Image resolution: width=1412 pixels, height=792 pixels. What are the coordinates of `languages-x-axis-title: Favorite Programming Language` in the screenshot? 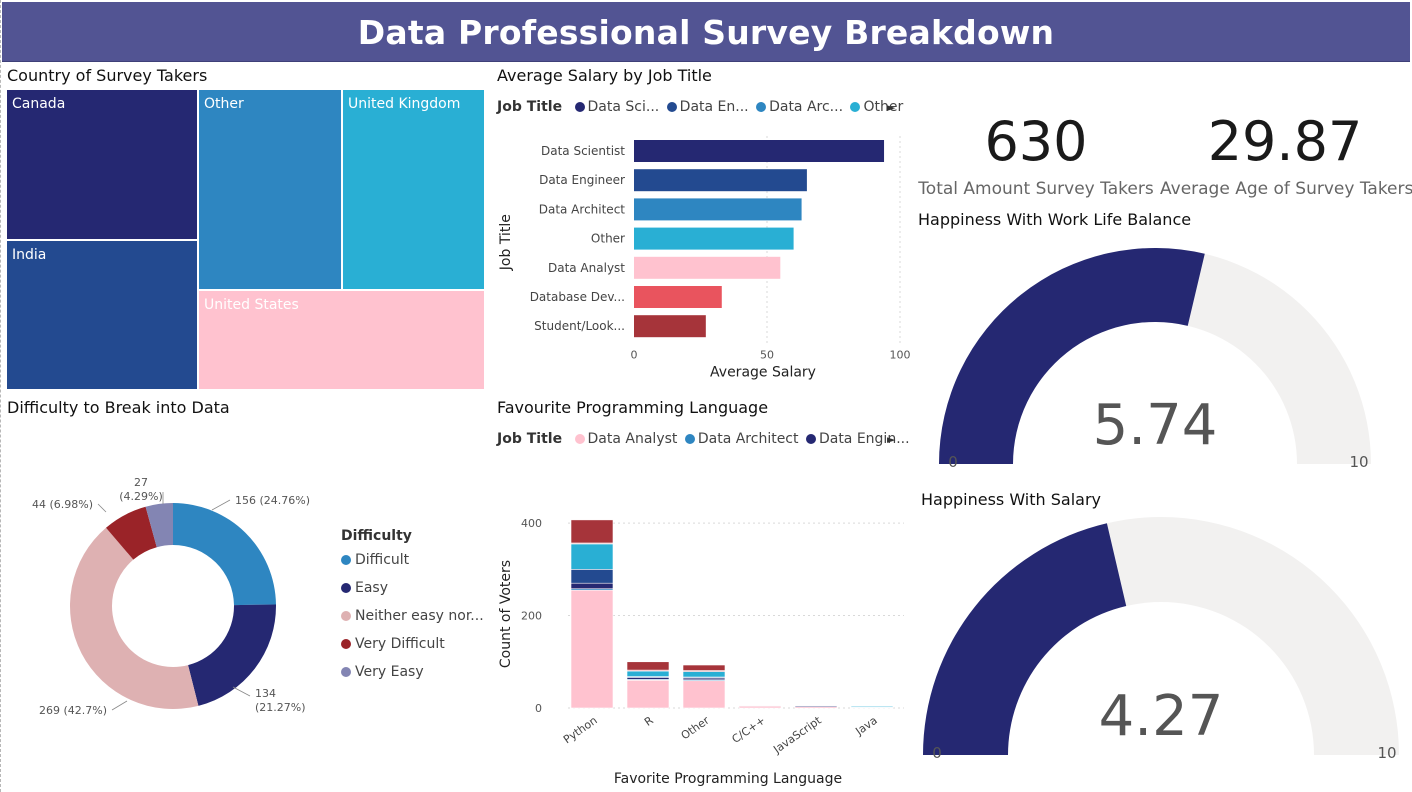 It's located at (728, 779).